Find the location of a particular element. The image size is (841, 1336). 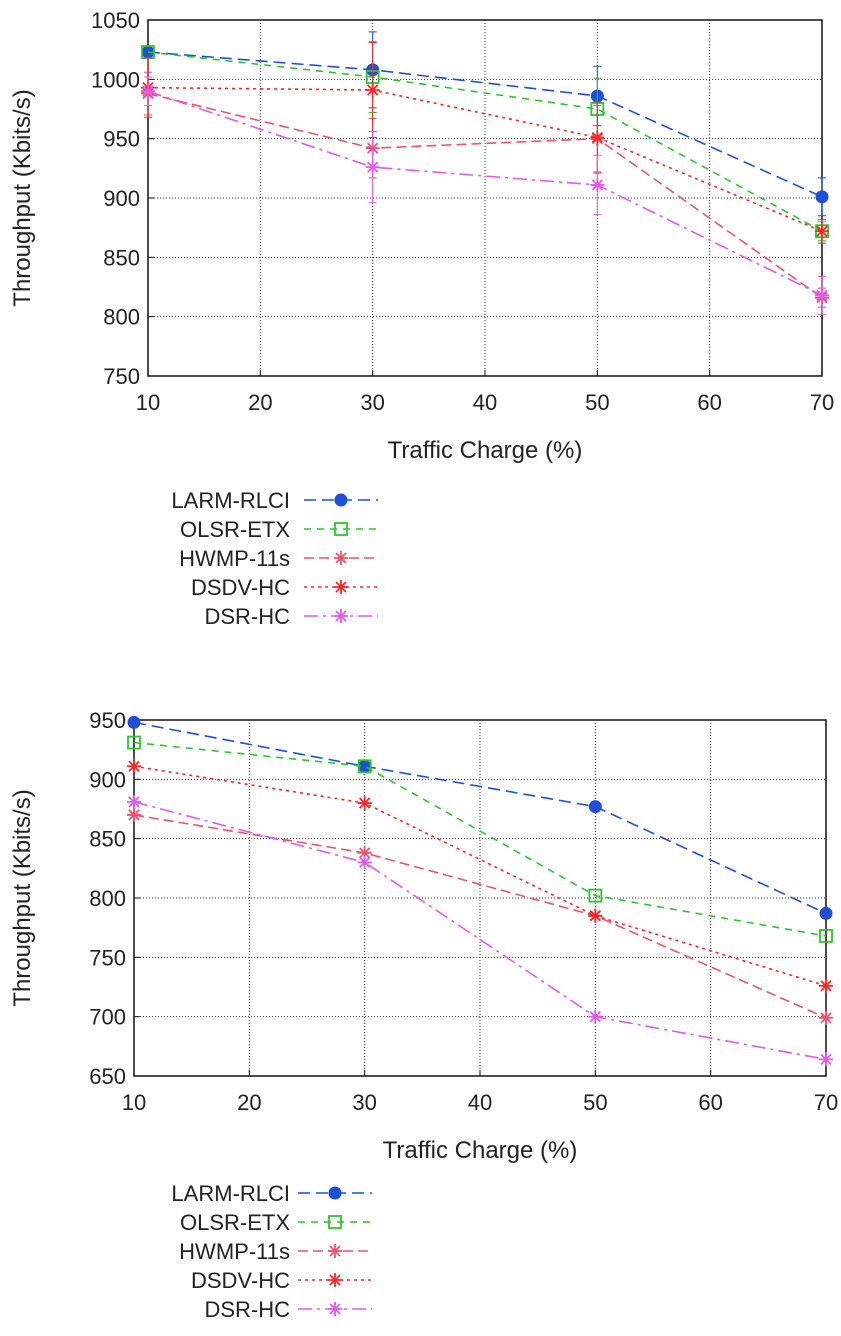

top-x-tick-label: 10 is located at coordinates (148, 402).